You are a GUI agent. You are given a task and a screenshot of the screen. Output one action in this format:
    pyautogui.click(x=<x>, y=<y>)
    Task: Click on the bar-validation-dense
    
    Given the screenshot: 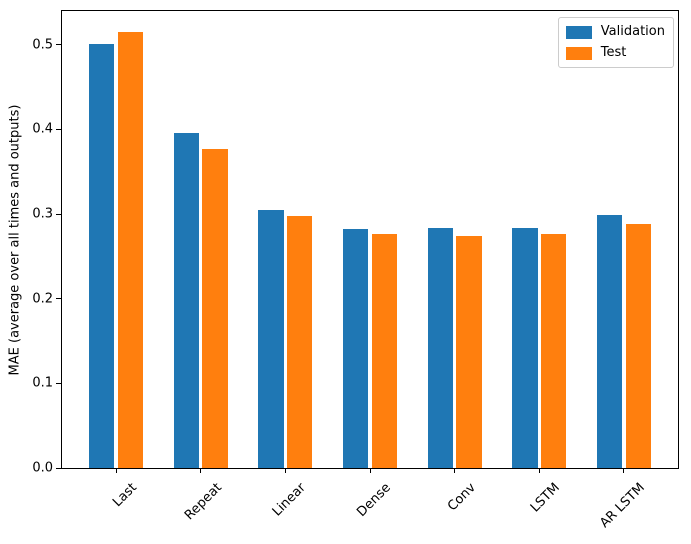 What is the action you would take?
    pyautogui.click(x=355, y=348)
    